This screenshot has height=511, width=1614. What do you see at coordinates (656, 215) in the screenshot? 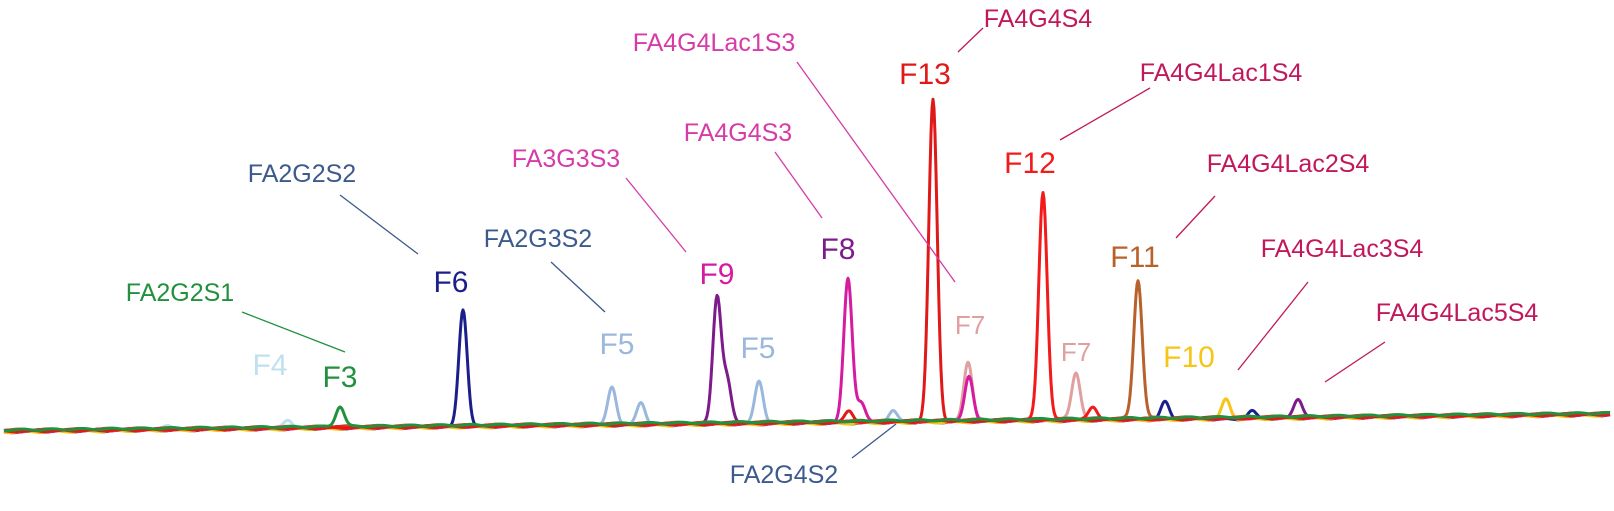
I see `leader-line-FA3G3S3` at bounding box center [656, 215].